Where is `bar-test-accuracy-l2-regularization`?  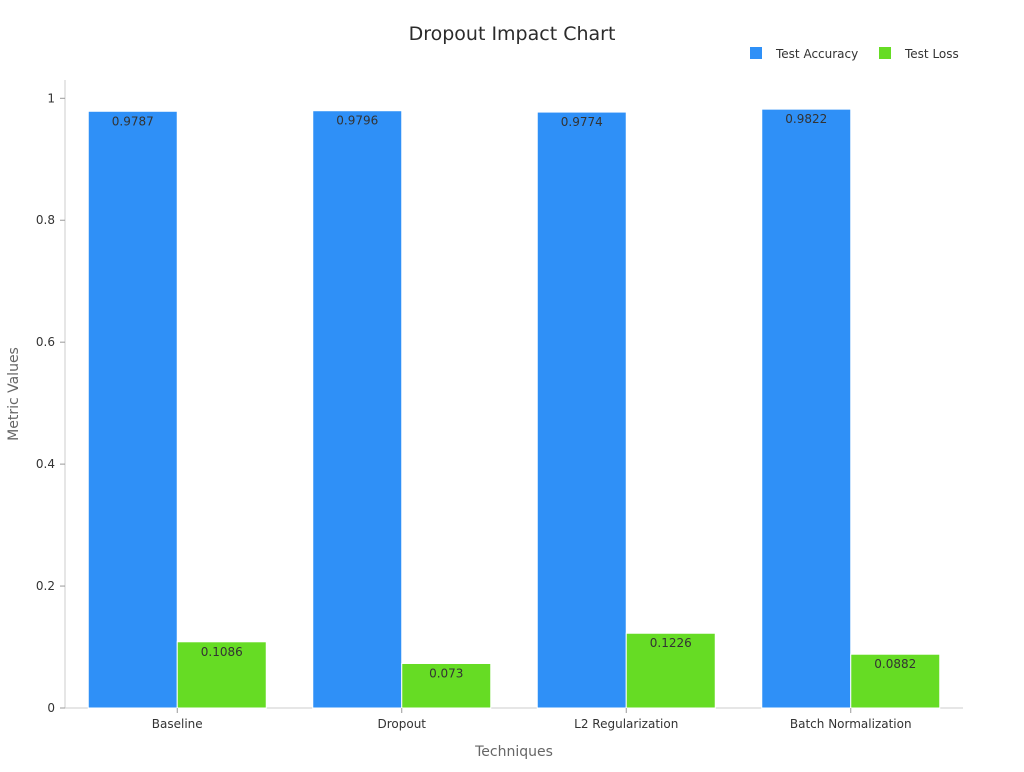
bar-test-accuracy-l2-regularization is located at coordinates (581, 410).